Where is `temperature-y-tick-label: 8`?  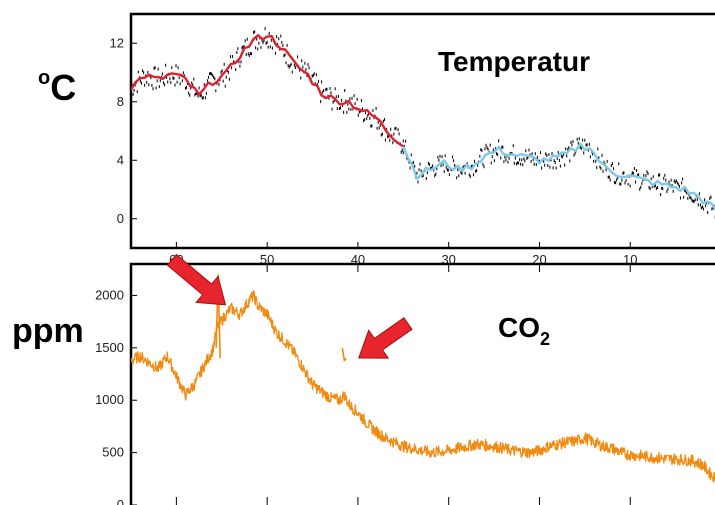 temperature-y-tick-label: 8 is located at coordinates (120, 101).